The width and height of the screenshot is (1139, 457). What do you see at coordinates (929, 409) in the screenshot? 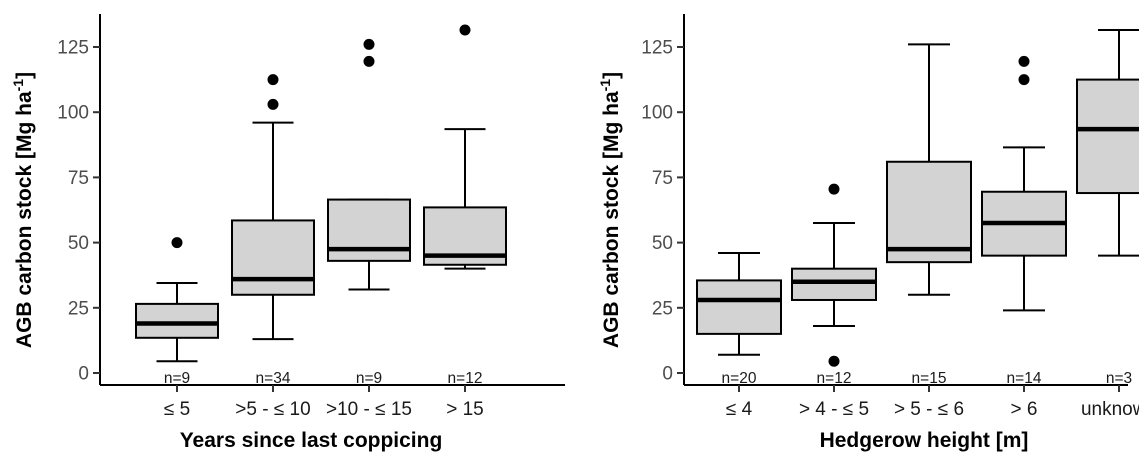
I see `category-label: > 5 - ≤ 6` at bounding box center [929, 409].